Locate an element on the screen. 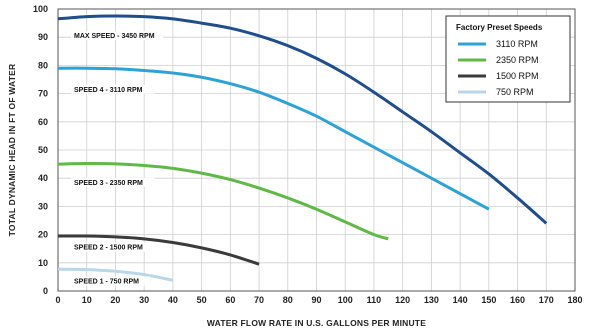  x-tick-label: 10 is located at coordinates (87, 300).